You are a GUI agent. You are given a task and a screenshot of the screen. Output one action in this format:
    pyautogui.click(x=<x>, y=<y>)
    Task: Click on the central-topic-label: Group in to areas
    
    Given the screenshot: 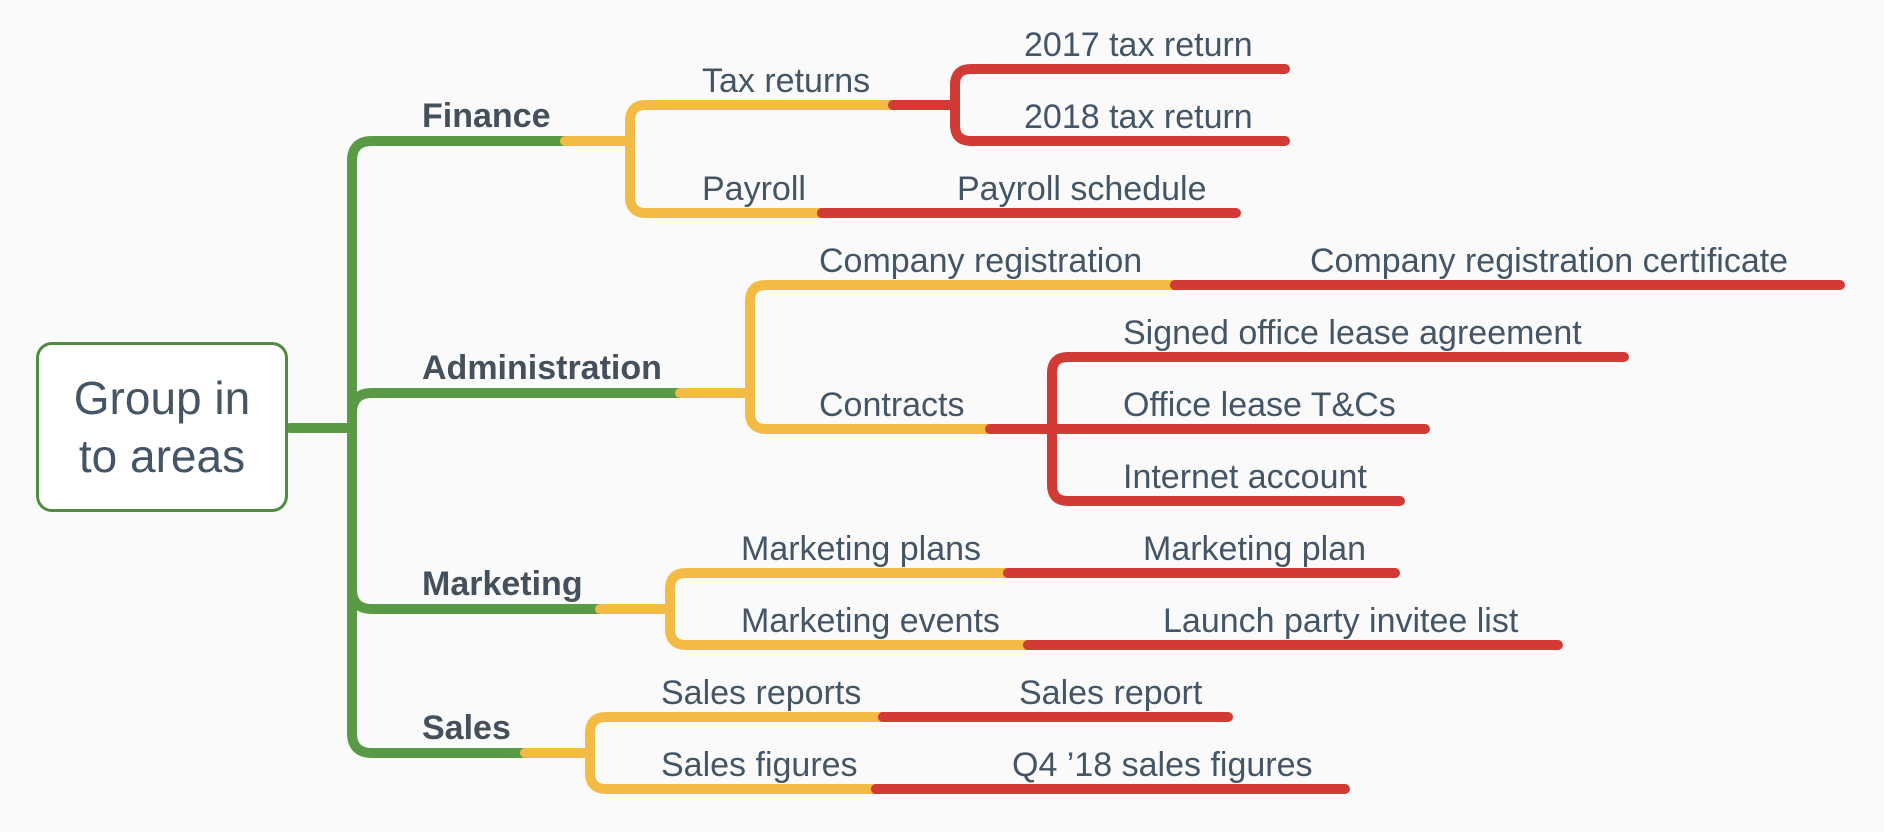 What is the action you would take?
    pyautogui.click(x=162, y=427)
    